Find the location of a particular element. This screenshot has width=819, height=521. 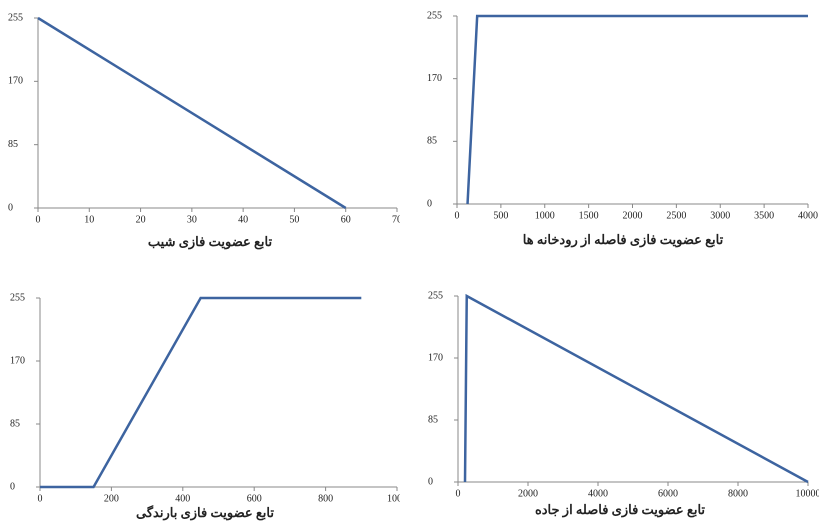

x-tick-label: 200 is located at coordinates (111, 498).